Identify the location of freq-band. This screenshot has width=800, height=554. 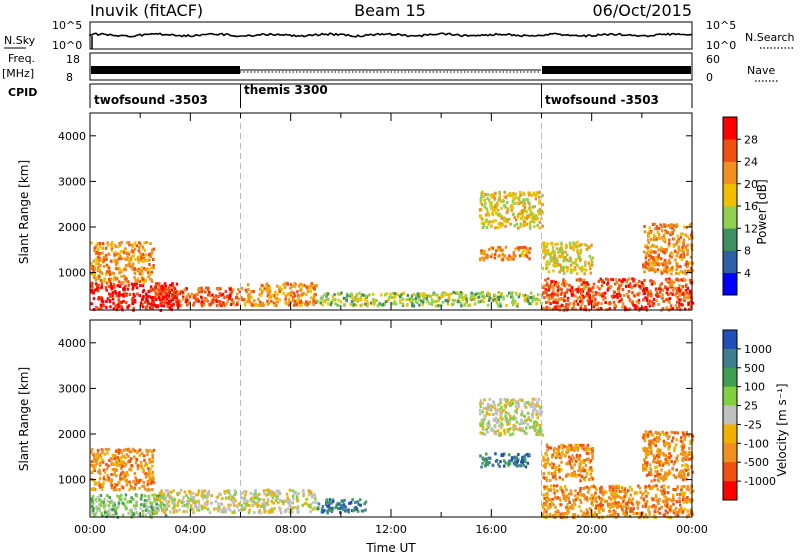
(165, 70).